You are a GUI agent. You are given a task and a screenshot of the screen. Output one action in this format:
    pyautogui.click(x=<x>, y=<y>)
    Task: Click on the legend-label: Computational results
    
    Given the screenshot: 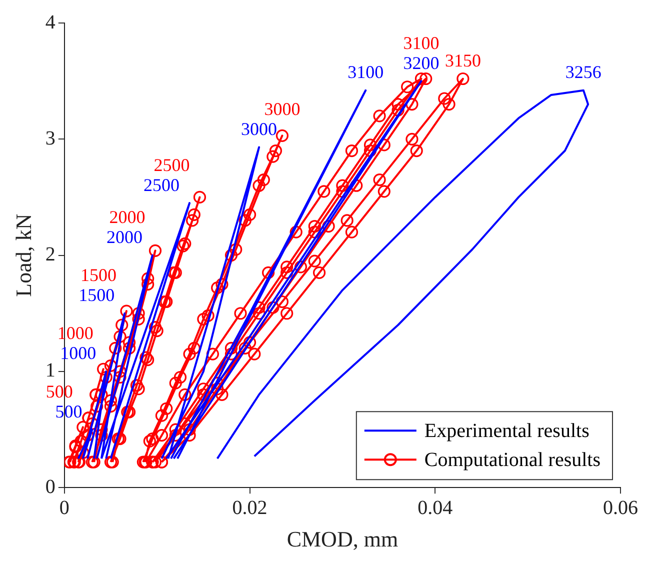 What is the action you would take?
    pyautogui.click(x=512, y=459)
    